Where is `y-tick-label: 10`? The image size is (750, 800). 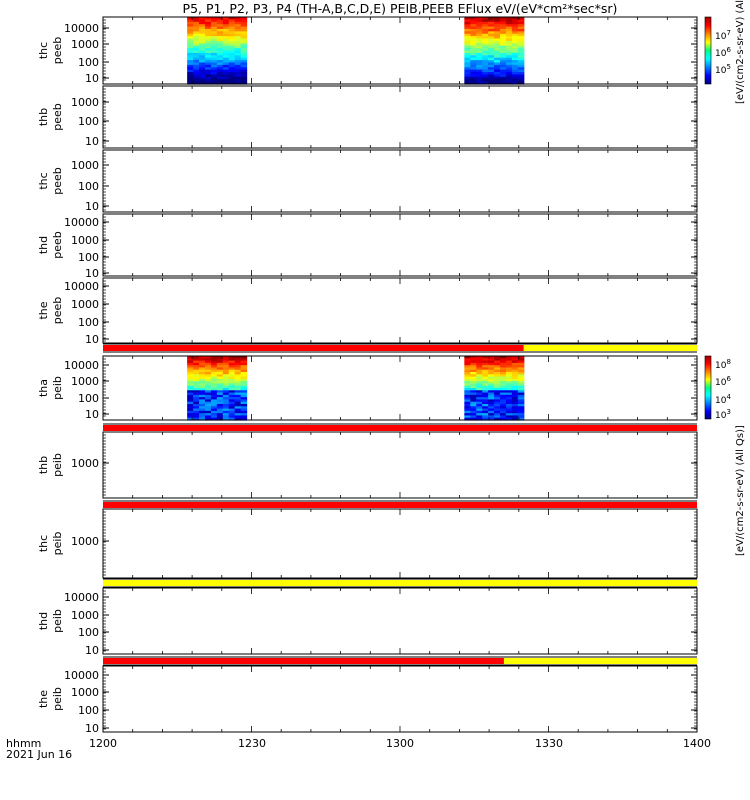 y-tick-label: 10 is located at coordinates (92, 728).